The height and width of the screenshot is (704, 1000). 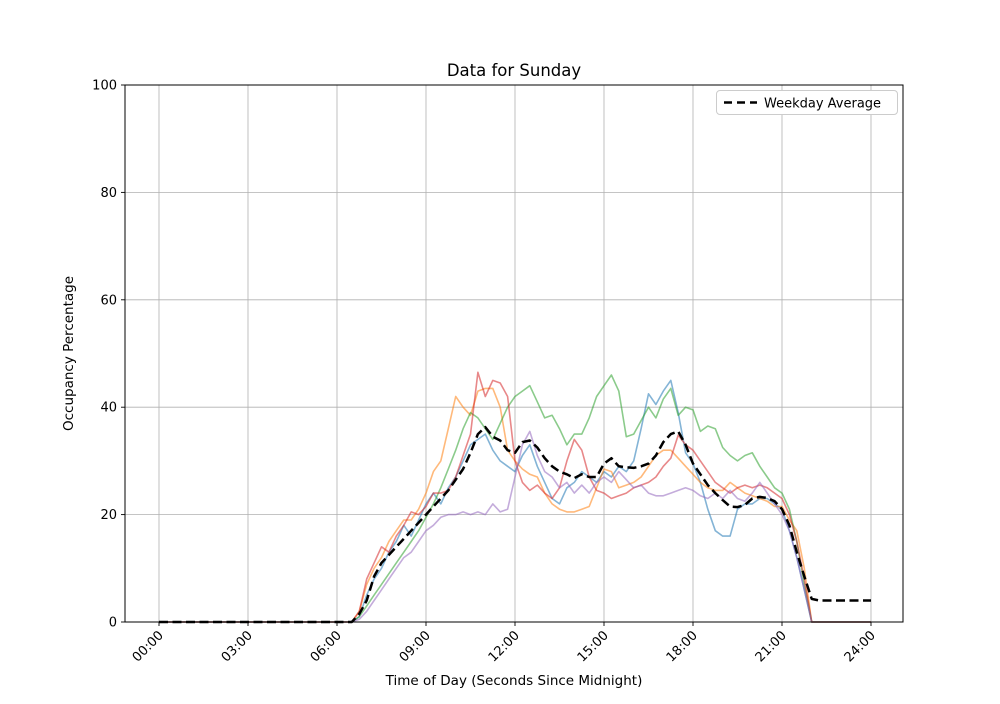 I want to click on y-tick-label: 0, so click(x=113, y=623).